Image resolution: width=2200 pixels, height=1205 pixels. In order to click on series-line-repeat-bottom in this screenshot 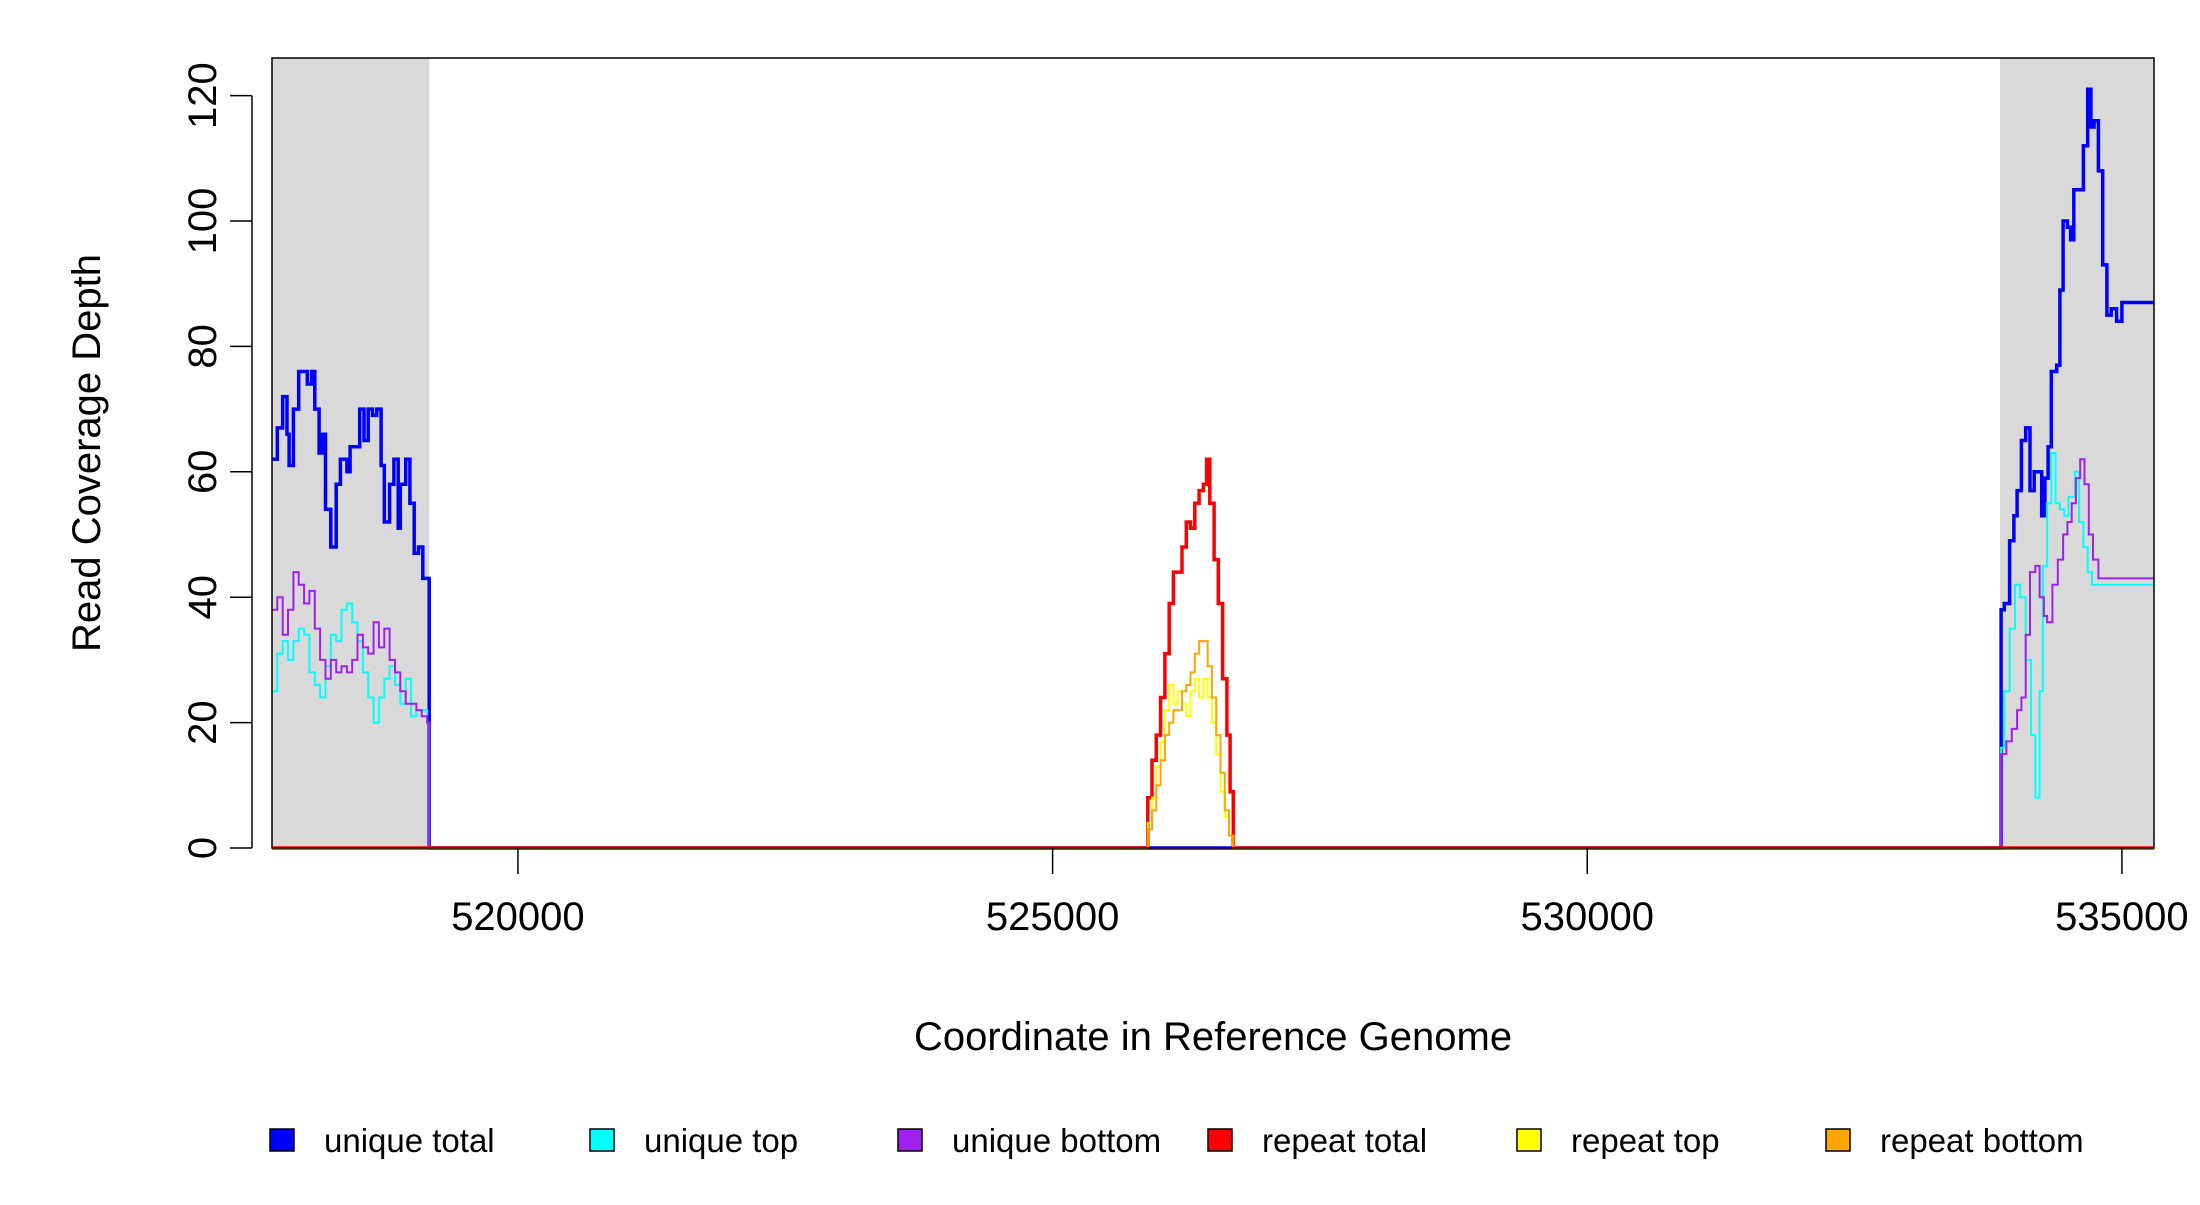, I will do `click(1213, 744)`.